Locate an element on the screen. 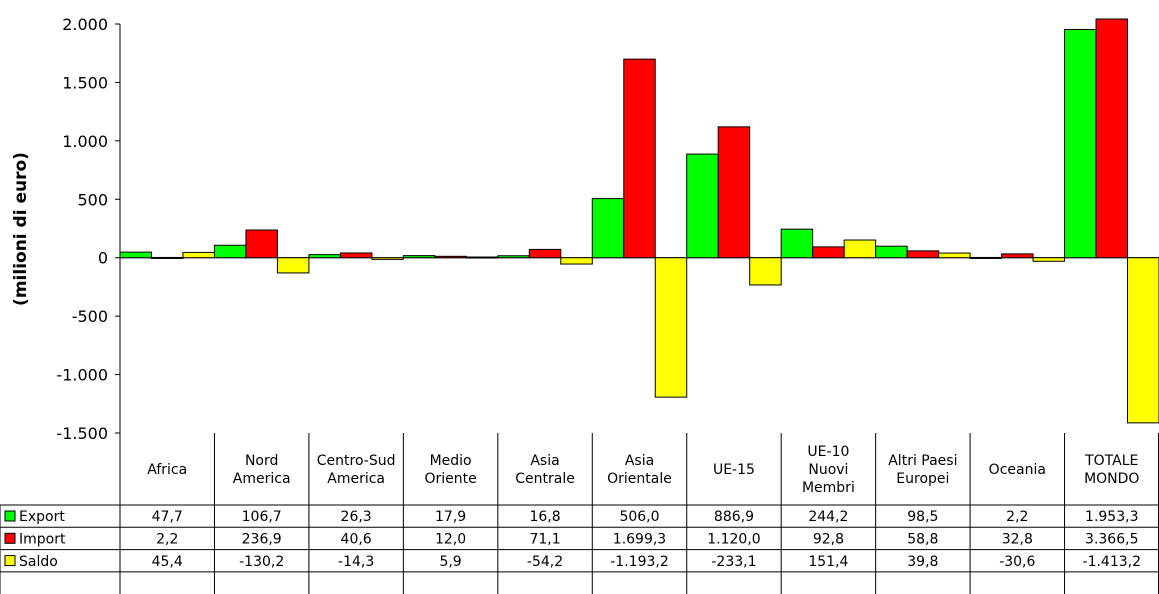 The image size is (1159, 594). category-label: Nord is located at coordinates (261, 461).